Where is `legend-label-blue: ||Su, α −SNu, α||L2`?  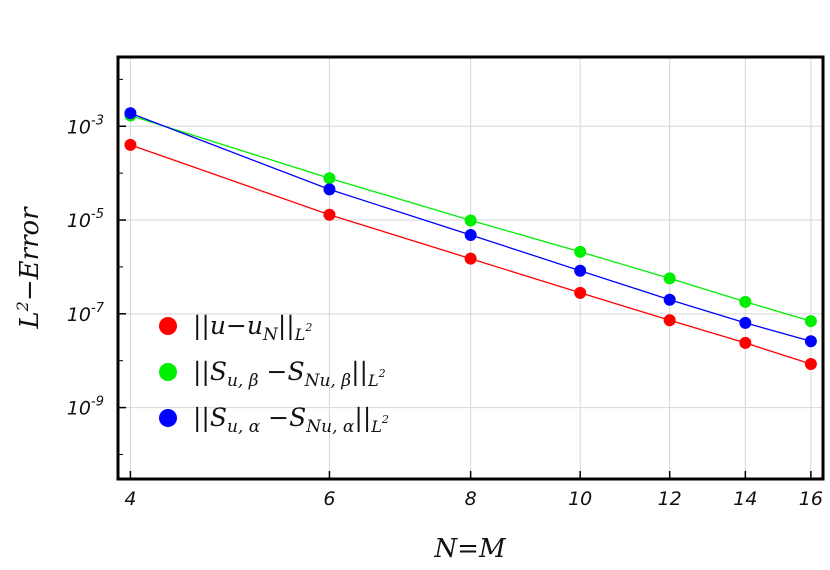
legend-label-blue: ||Su, α −SNu, α||L2 is located at coordinates (291, 420).